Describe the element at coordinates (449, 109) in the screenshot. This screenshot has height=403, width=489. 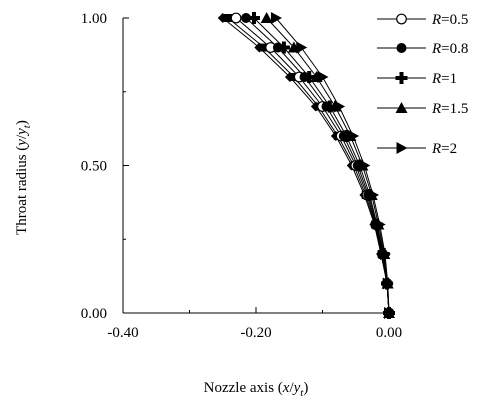
I see `legend-label: R=1.5` at that location.